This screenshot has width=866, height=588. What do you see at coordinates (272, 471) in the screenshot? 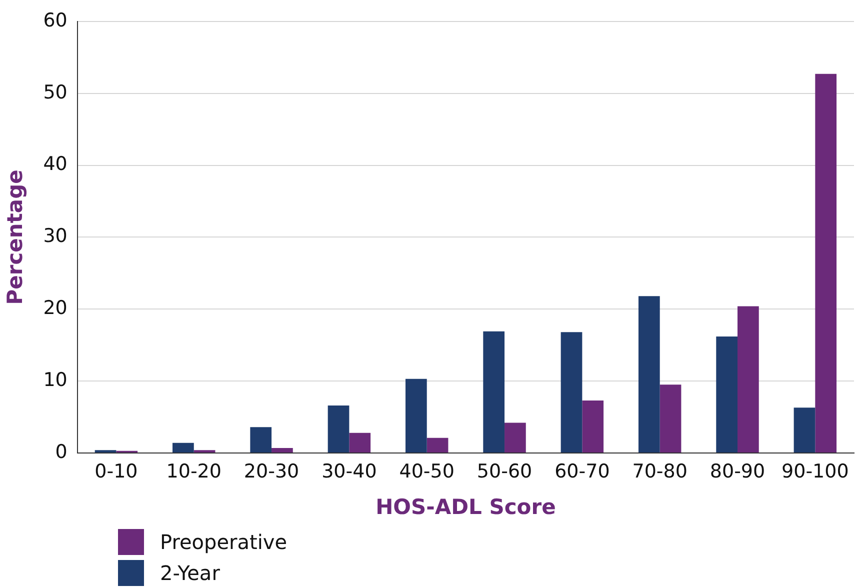
I see `x-tick-label: 20-30` at bounding box center [272, 471].